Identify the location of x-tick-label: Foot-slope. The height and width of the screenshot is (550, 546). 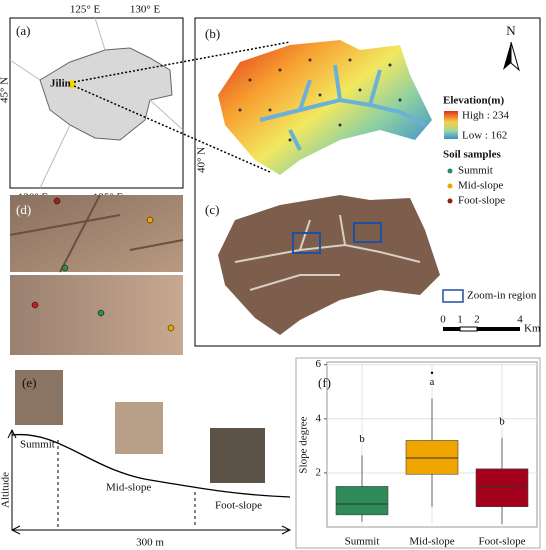
(501, 542).